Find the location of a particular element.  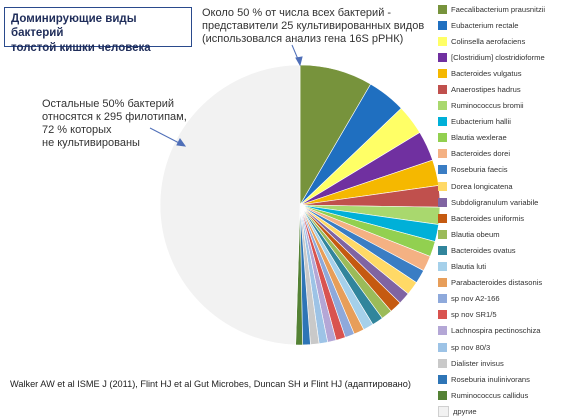

legend-item: Ruminococcus callidus is located at coordinates (499, 395).